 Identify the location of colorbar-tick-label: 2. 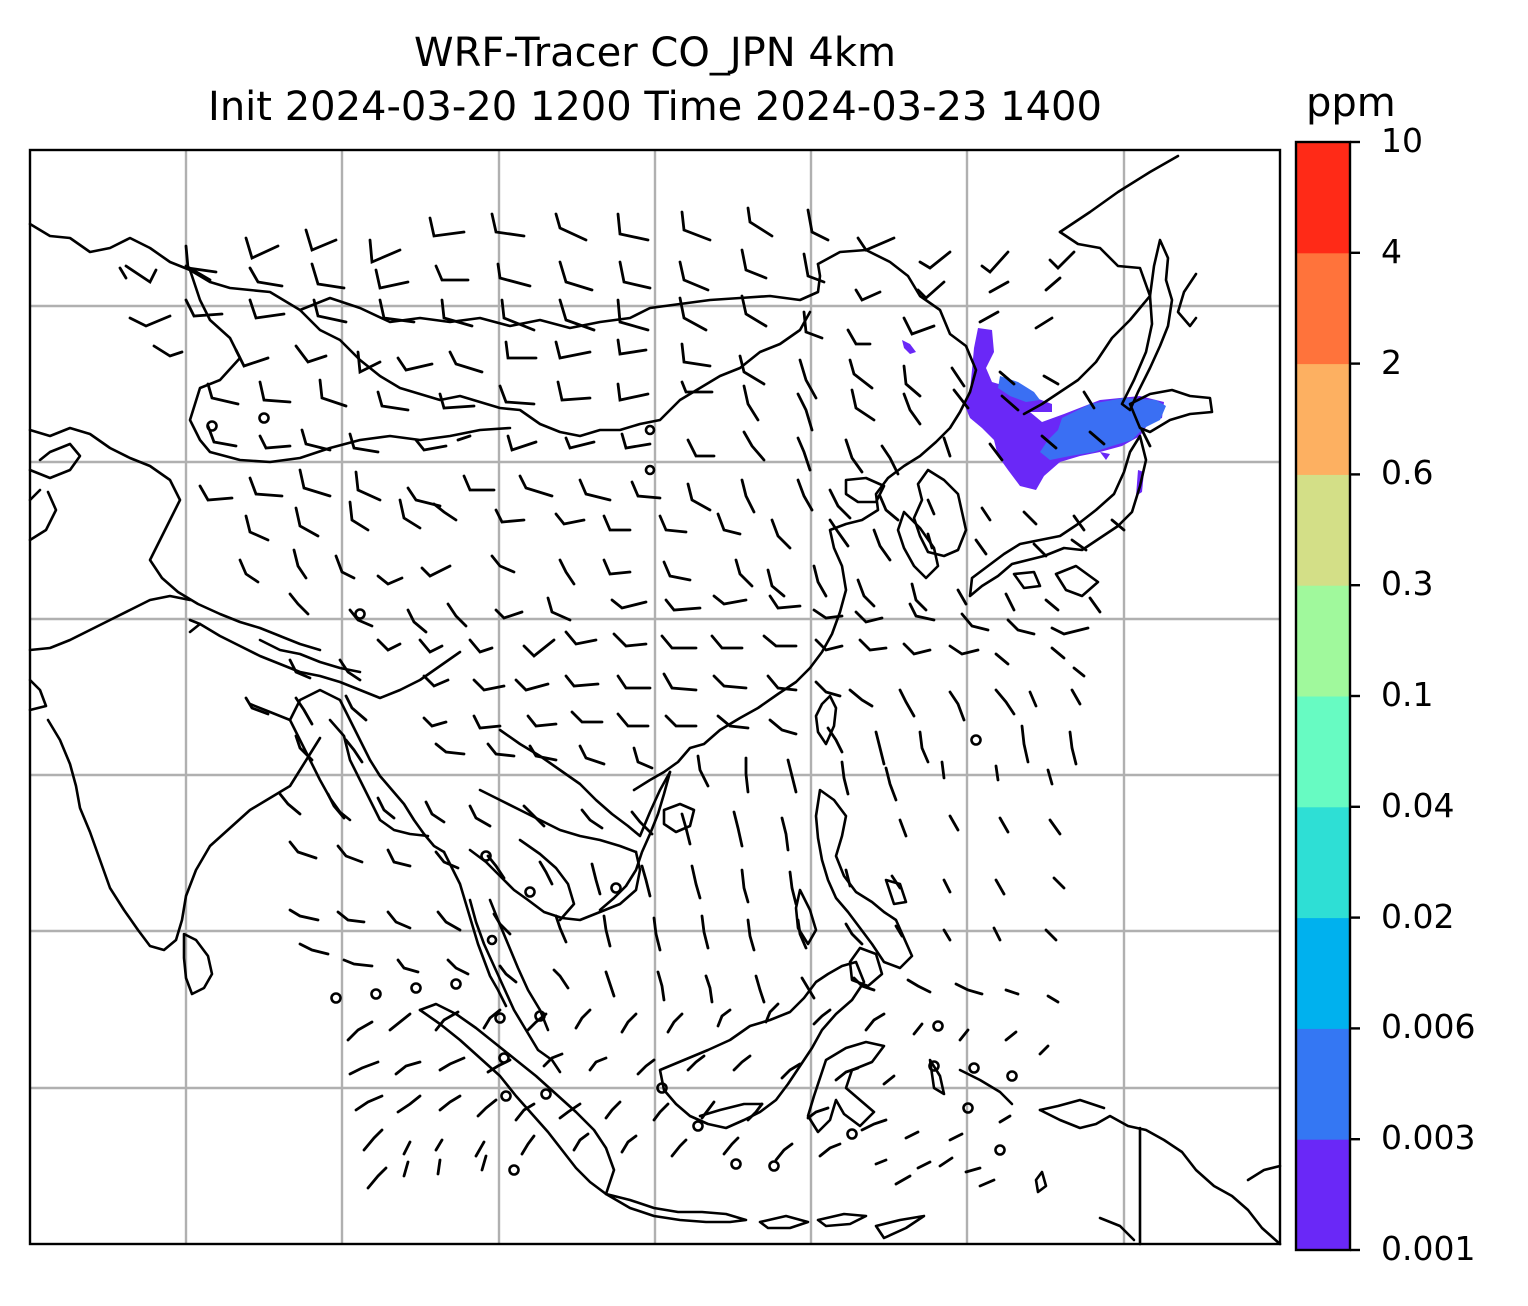
(1391, 362).